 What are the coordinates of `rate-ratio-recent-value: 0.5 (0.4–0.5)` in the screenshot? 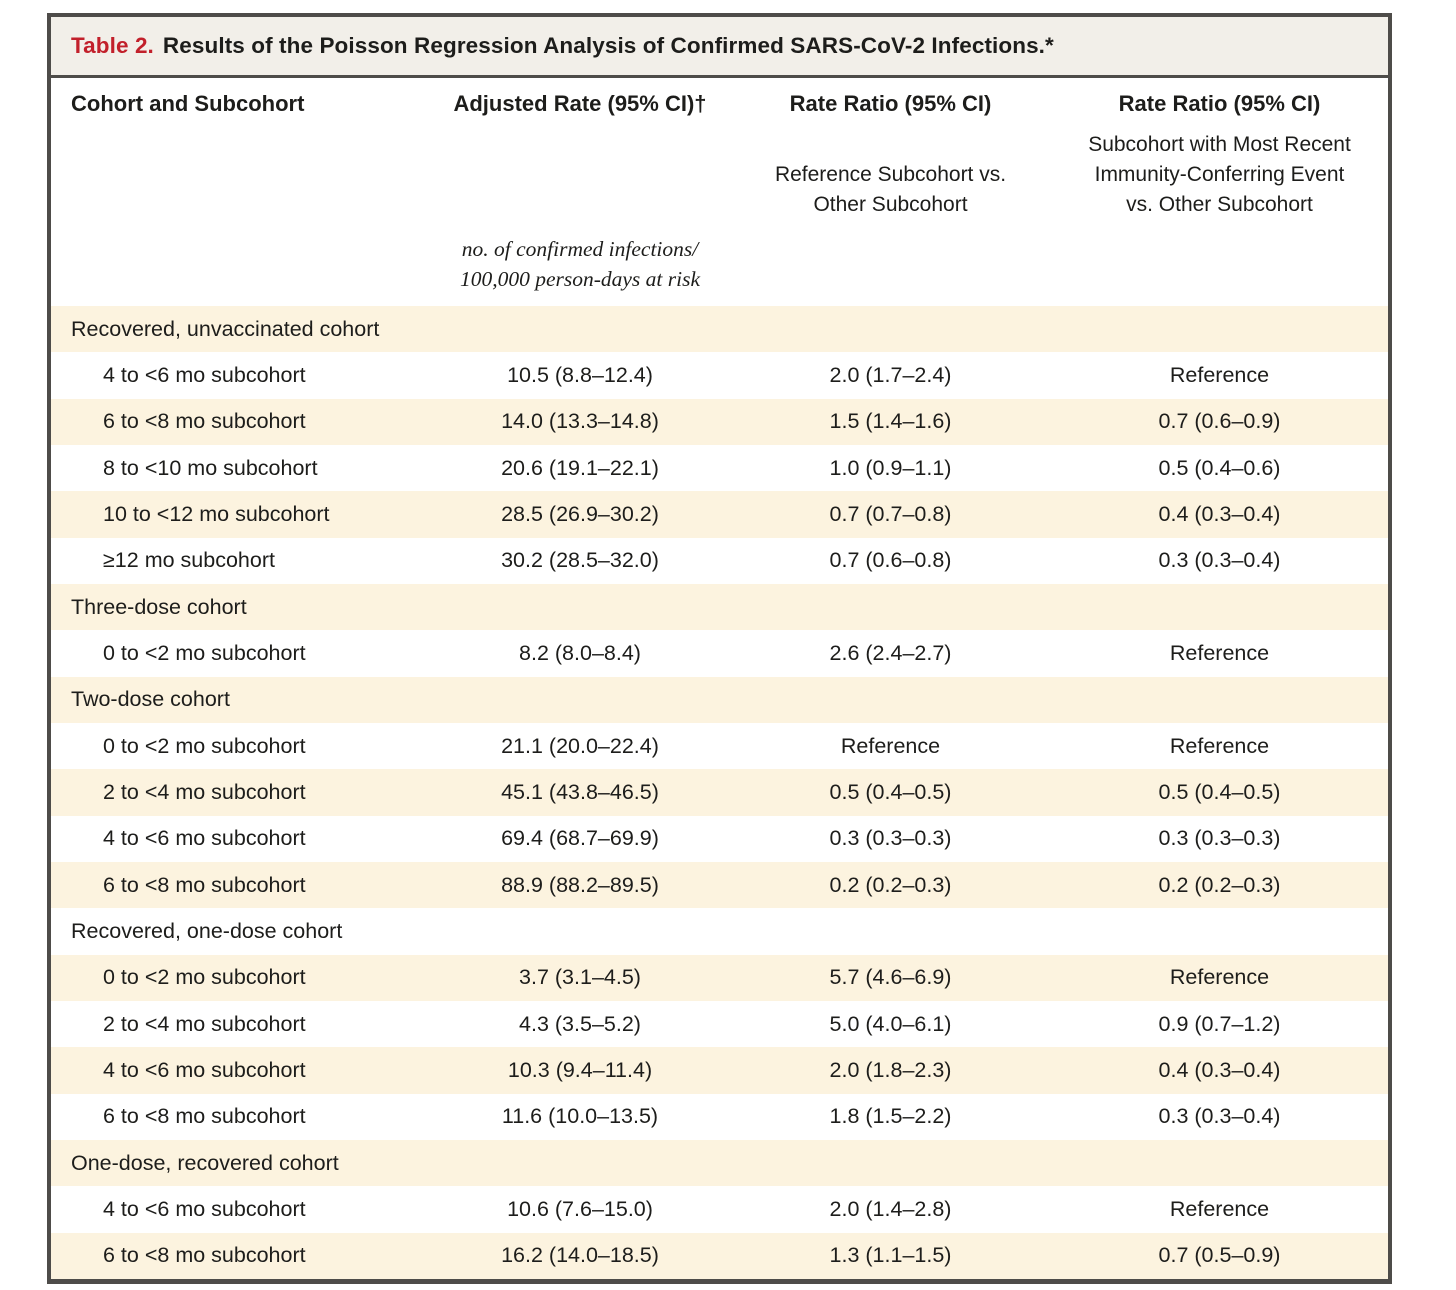 It's located at (1219, 791).